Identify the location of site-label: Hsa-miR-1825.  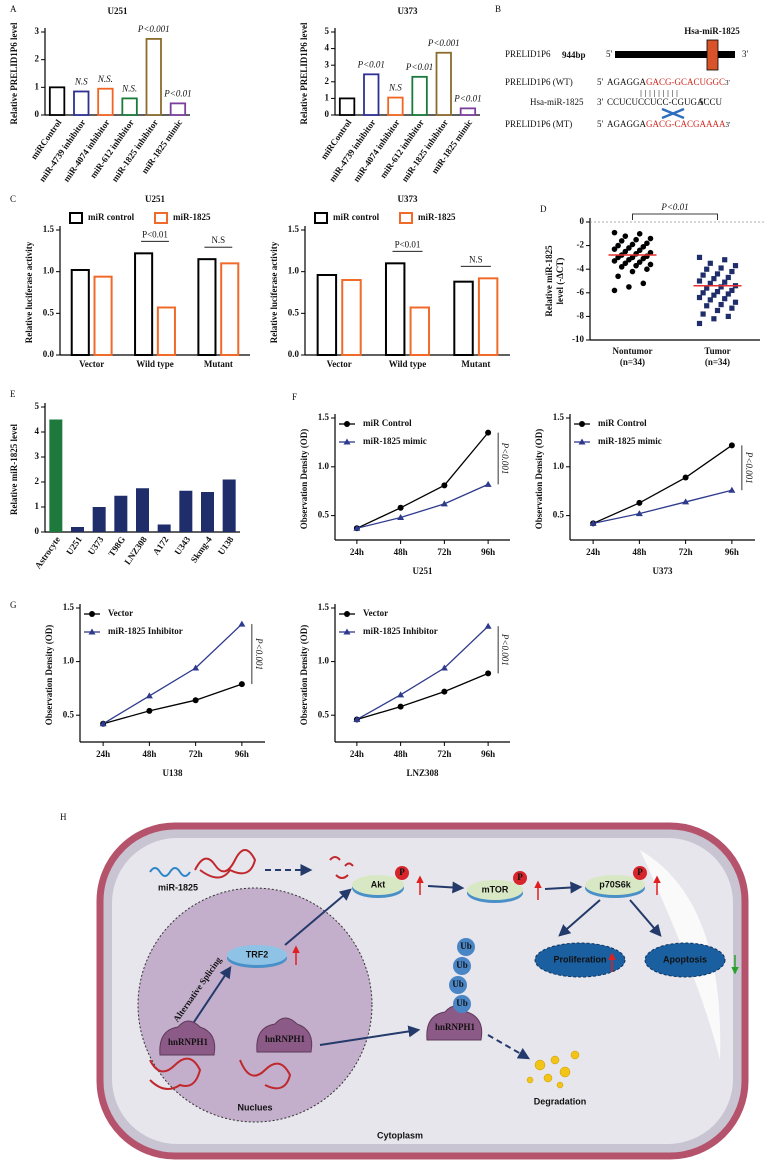
(712, 31).